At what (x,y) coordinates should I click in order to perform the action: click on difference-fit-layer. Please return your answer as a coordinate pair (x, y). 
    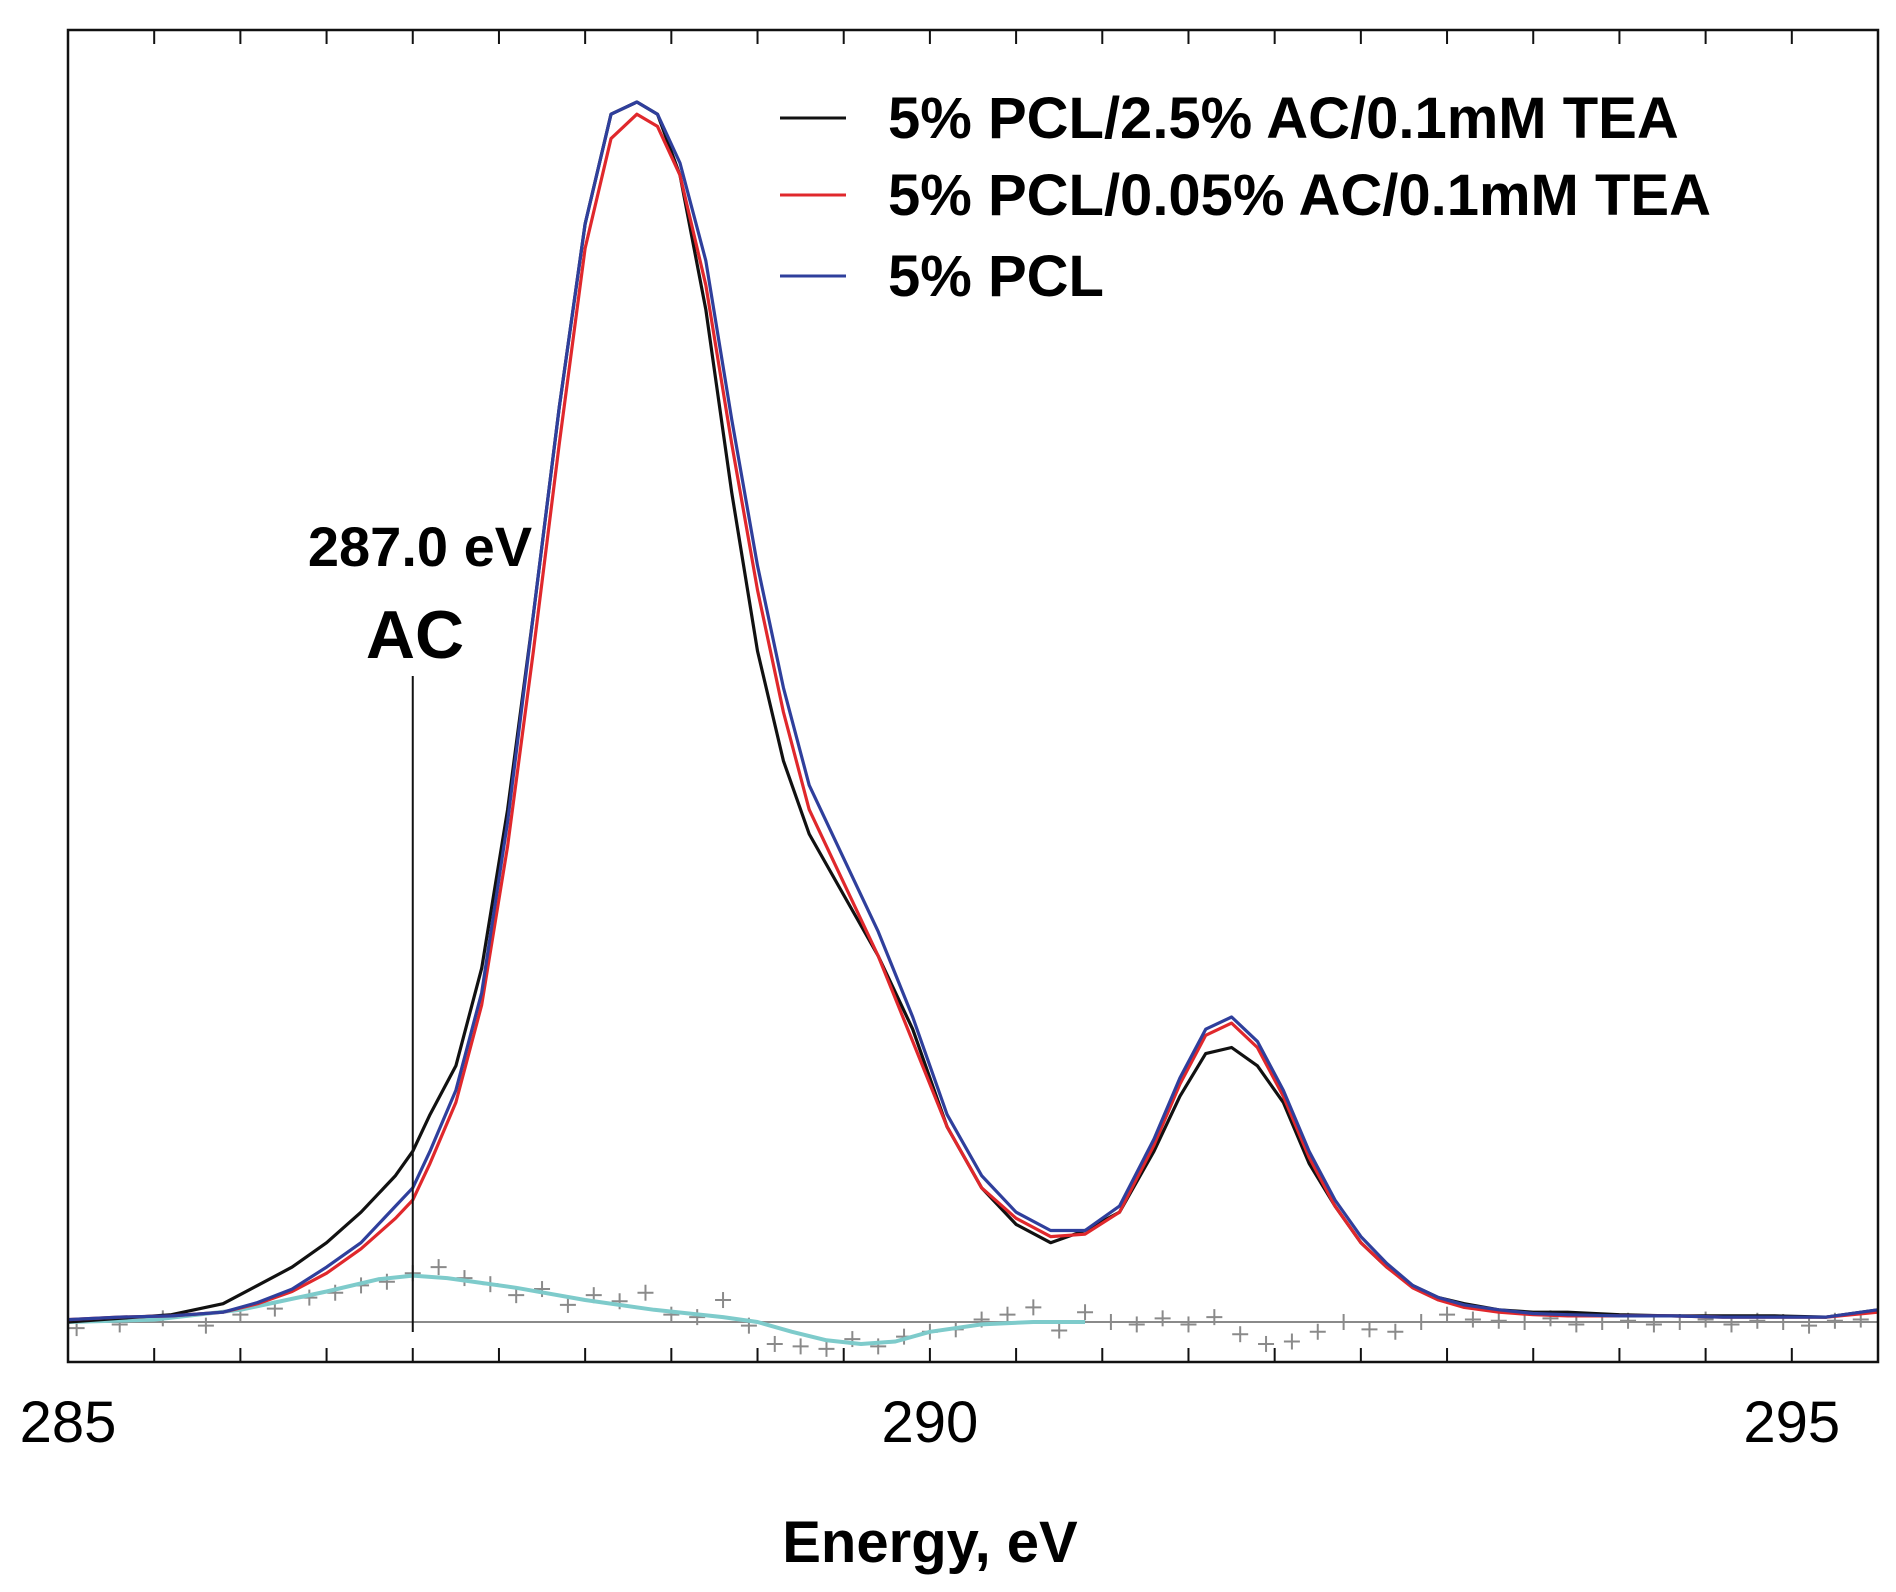
    Looking at the image, I should click on (576, 1309).